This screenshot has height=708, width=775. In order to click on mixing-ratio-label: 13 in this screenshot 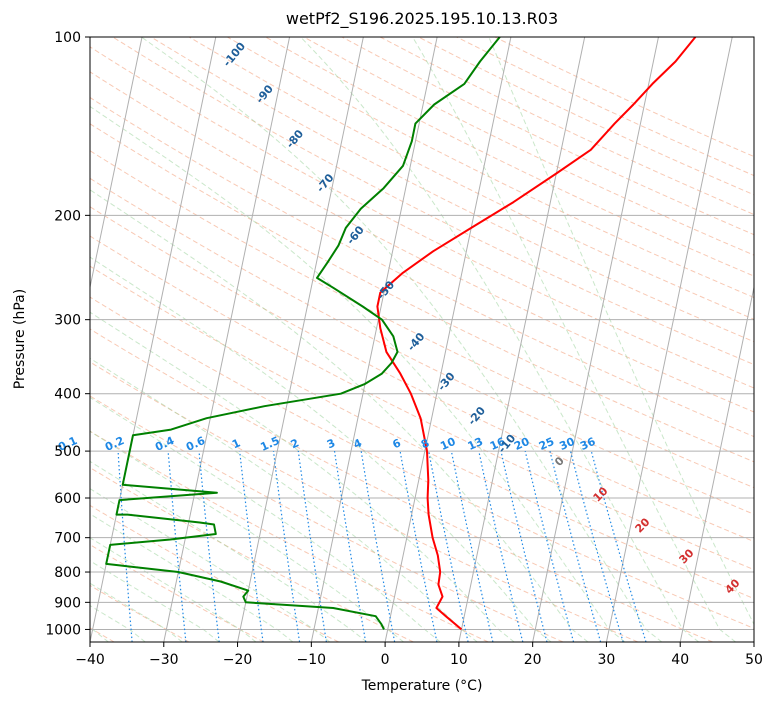, I will do `click(475, 444)`.